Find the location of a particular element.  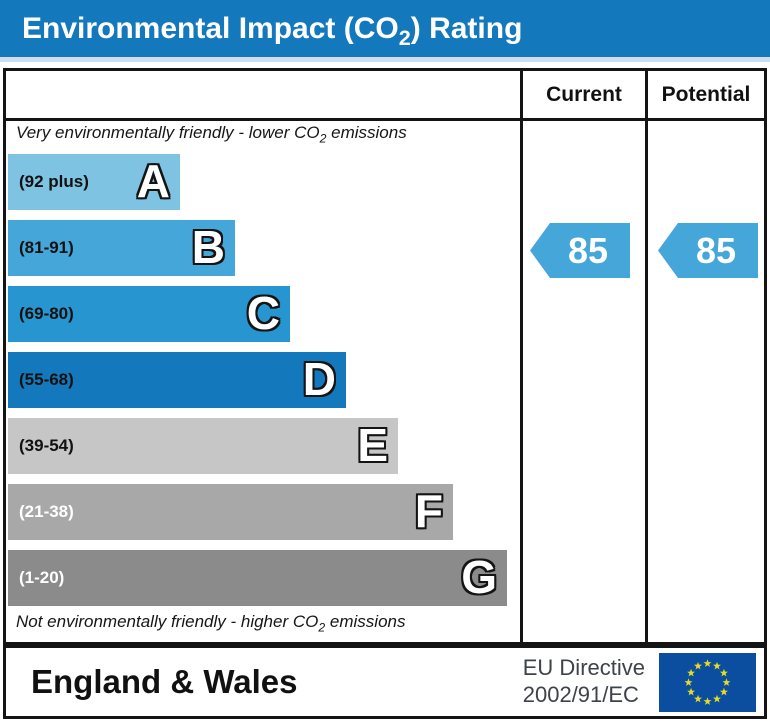

band-f-range: (21-38) is located at coordinates (46, 511).